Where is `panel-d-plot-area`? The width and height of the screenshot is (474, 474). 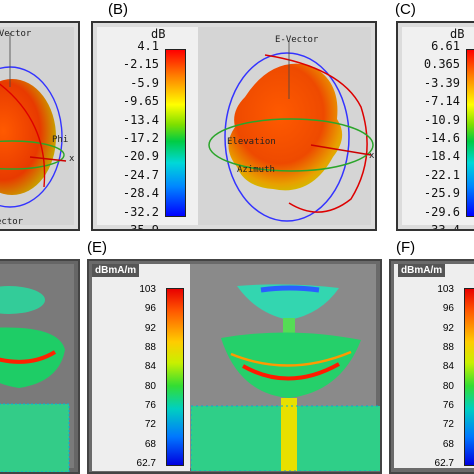
panel-d-plot-area is located at coordinates (37, 368).